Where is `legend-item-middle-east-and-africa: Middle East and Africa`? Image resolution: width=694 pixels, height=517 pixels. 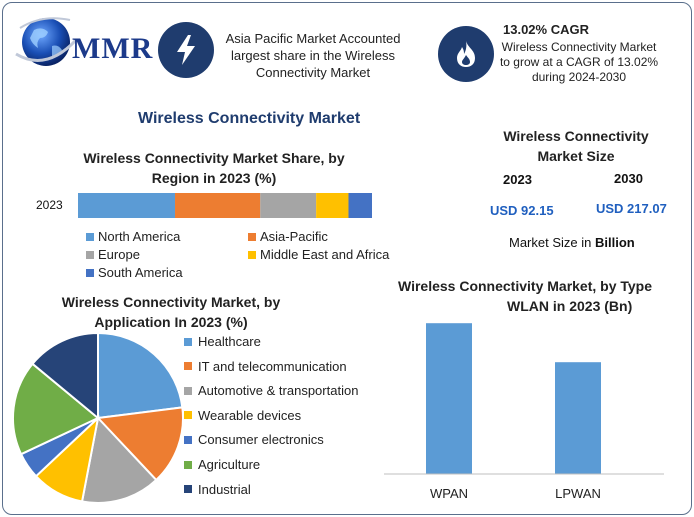
legend-item-middle-east-and-africa: Middle East and Africa is located at coordinates (318, 254).